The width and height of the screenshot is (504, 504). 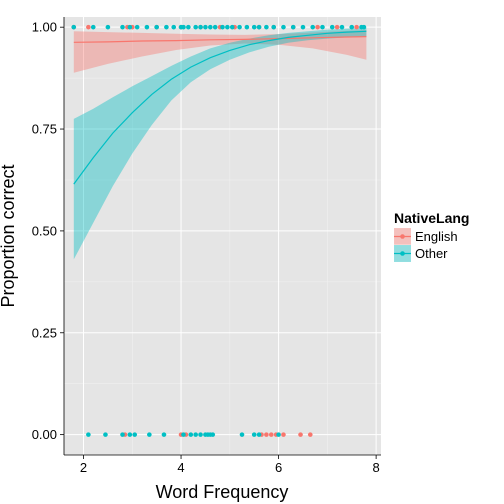 What do you see at coordinates (431, 218) in the screenshot?
I see `legend-title: NativeLang` at bounding box center [431, 218].